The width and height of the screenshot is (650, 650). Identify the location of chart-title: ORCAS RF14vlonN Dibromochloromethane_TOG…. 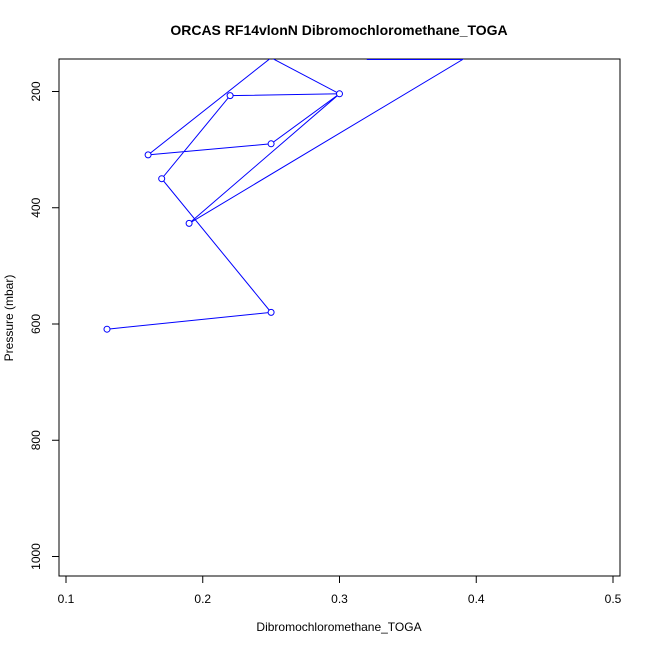
(338, 30).